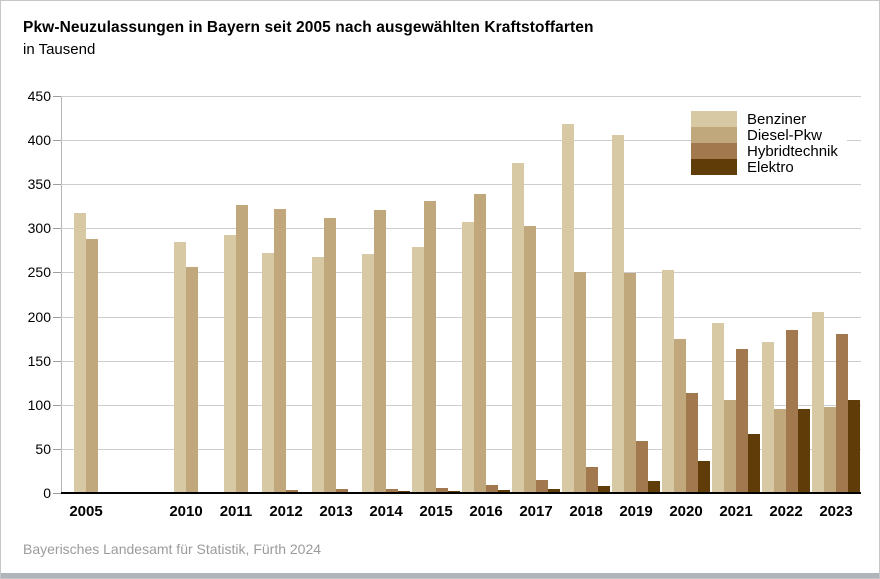 The height and width of the screenshot is (579, 880). I want to click on bar-elektro-2022, so click(804, 451).